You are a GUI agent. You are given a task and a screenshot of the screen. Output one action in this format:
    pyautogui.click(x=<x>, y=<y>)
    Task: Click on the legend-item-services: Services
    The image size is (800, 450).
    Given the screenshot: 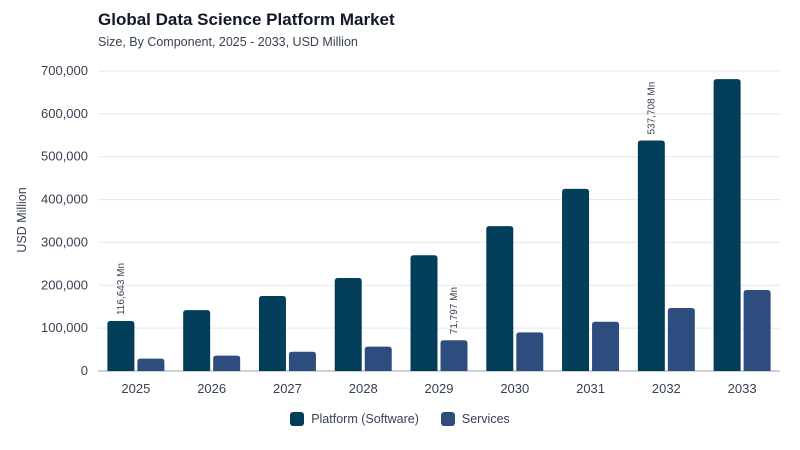 What is the action you would take?
    pyautogui.click(x=475, y=419)
    